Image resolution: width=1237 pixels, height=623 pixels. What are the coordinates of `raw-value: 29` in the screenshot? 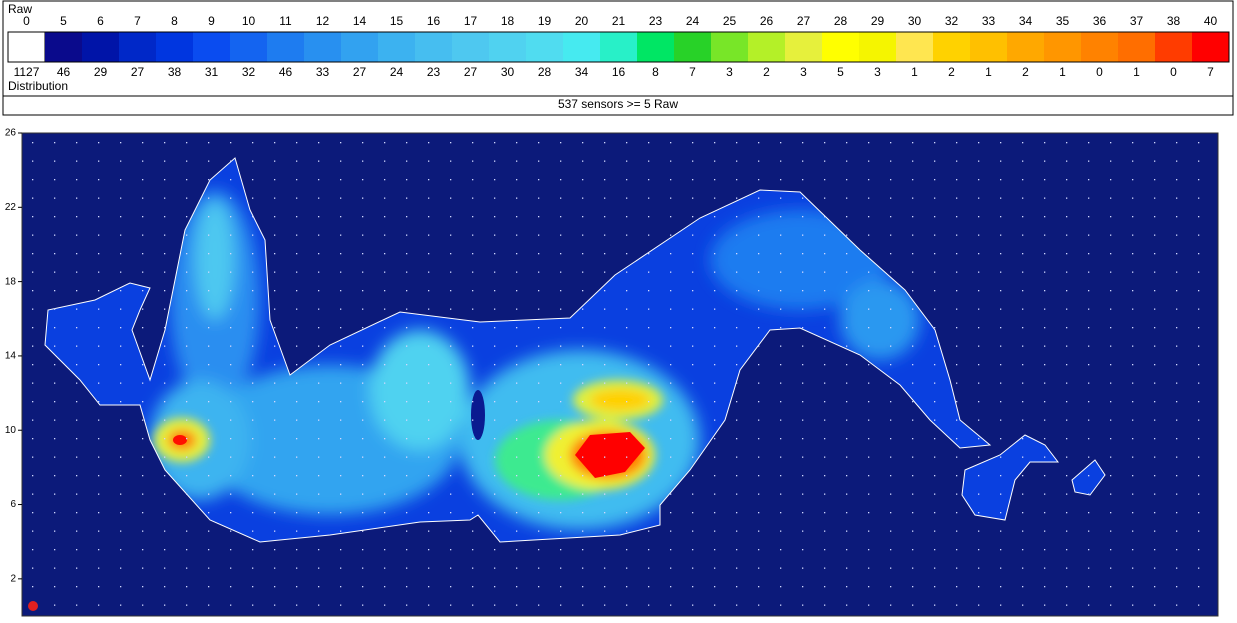 It's located at (878, 21).